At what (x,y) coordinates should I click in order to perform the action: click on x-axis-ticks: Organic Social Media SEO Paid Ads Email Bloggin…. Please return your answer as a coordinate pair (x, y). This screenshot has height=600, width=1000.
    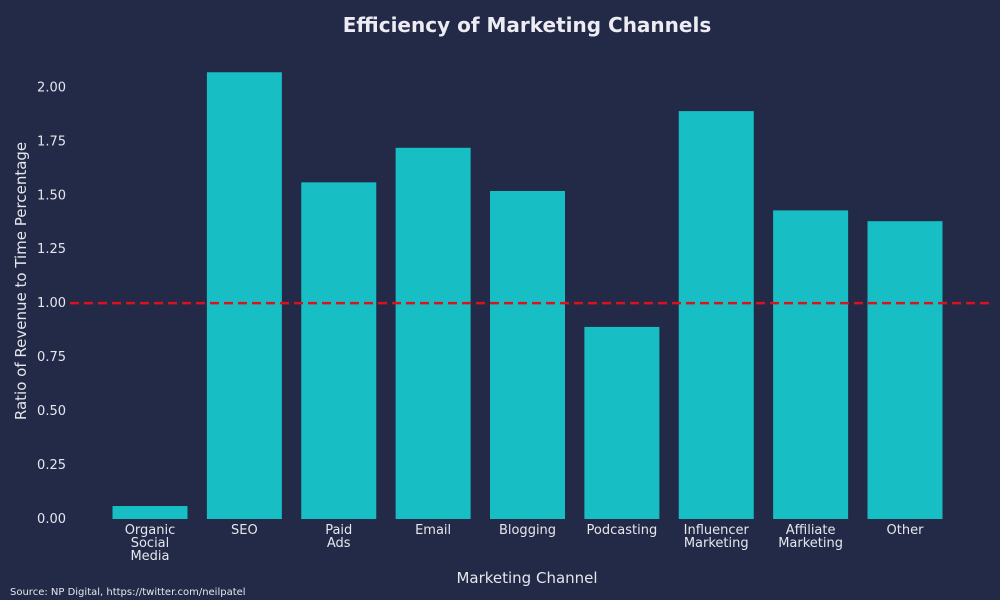
    Looking at the image, I should click on (524, 543).